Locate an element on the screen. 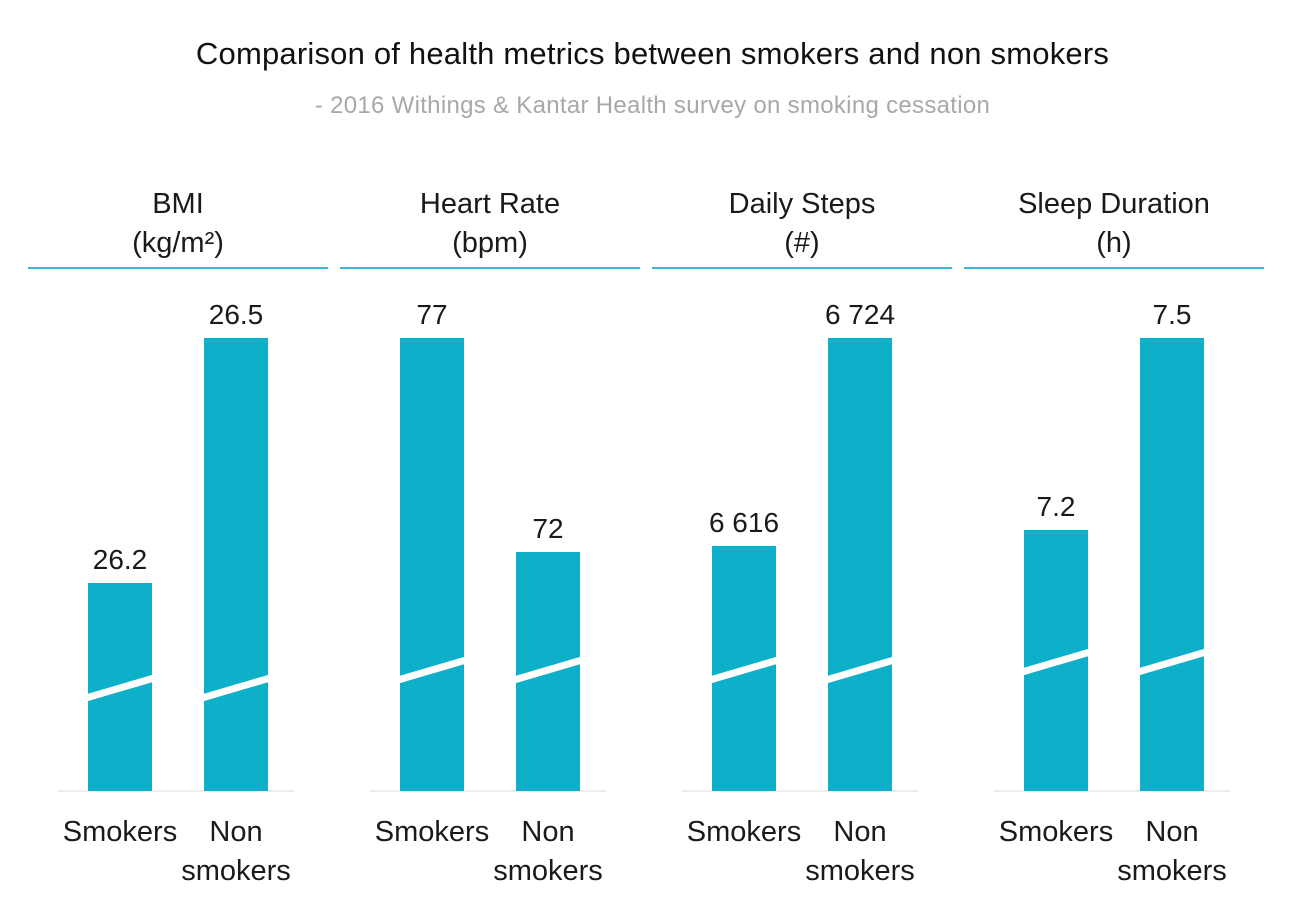 Image resolution: width=1305 pixels, height=920 pixels. panel-4-value-label-1: 7.2 is located at coordinates (1056, 506).